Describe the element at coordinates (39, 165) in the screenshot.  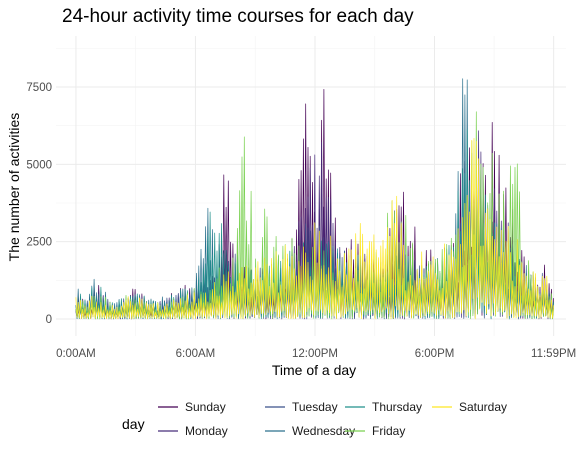
I see `y-tick-label: 5000` at that location.